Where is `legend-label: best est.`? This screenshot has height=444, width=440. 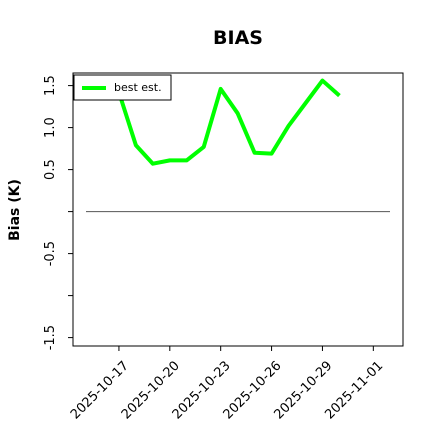 legend-label: best est. is located at coordinates (138, 87).